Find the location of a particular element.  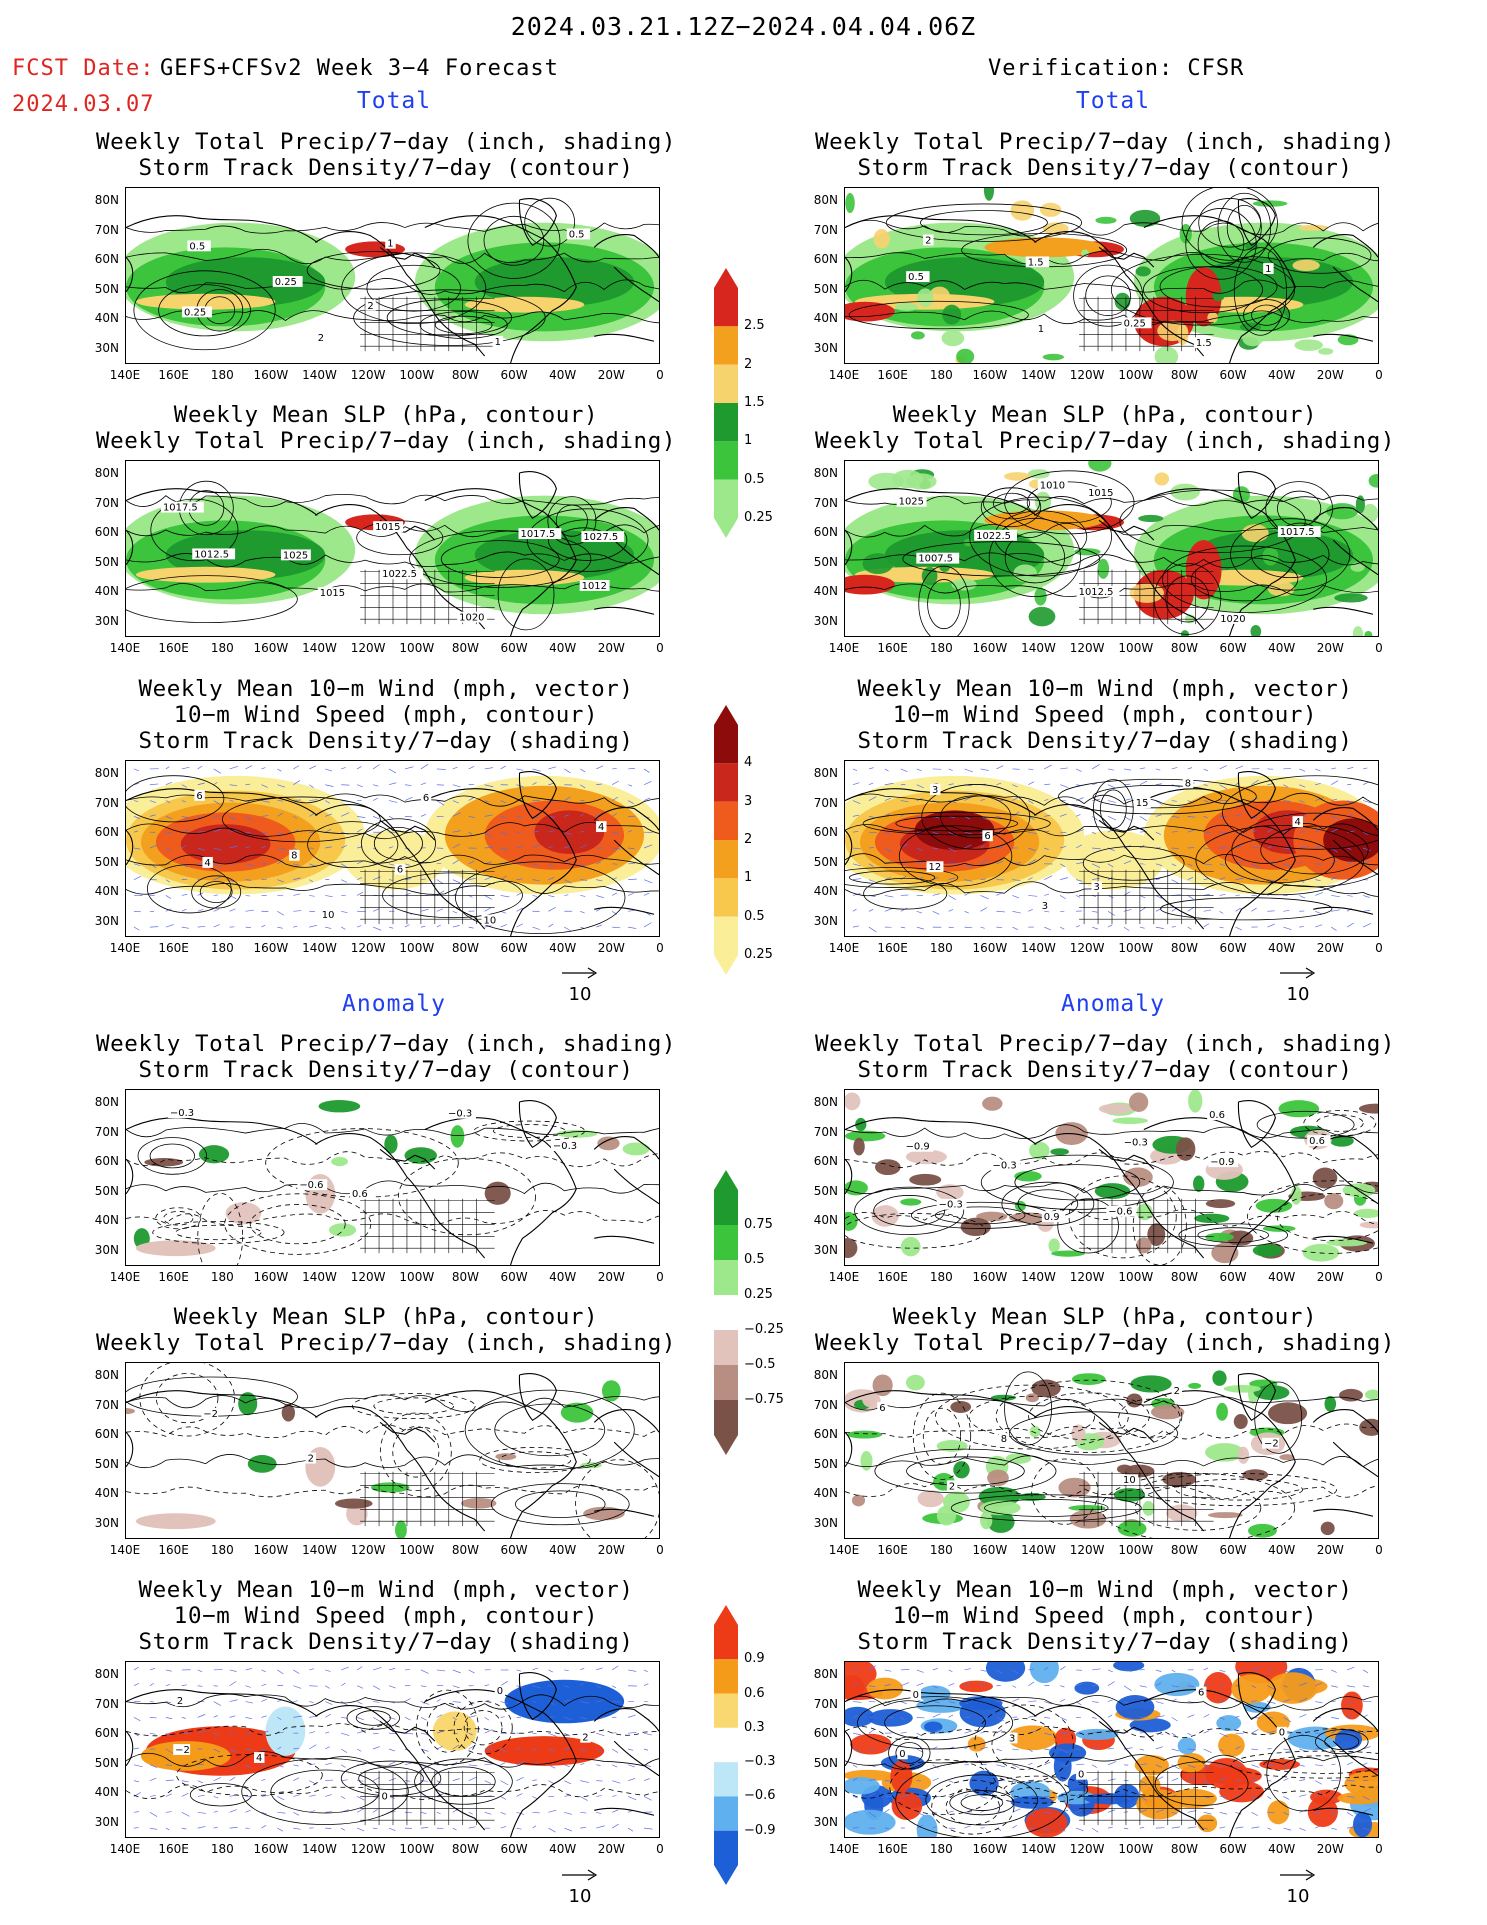

contour-label: −0.9 is located at coordinates (1222, 1162).